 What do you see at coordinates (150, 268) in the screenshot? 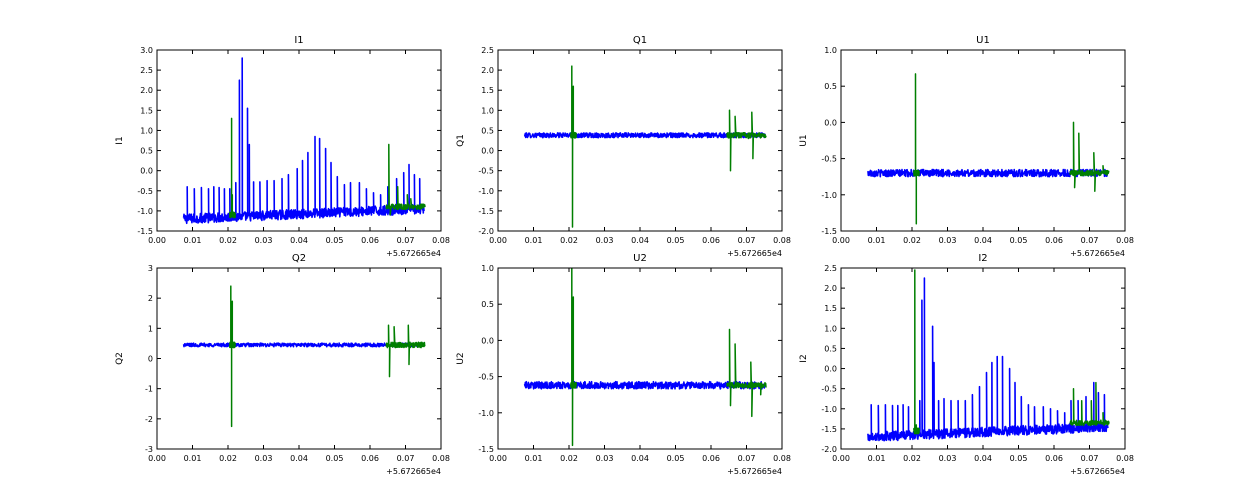
I see `y-tick-label: 3` at bounding box center [150, 268].